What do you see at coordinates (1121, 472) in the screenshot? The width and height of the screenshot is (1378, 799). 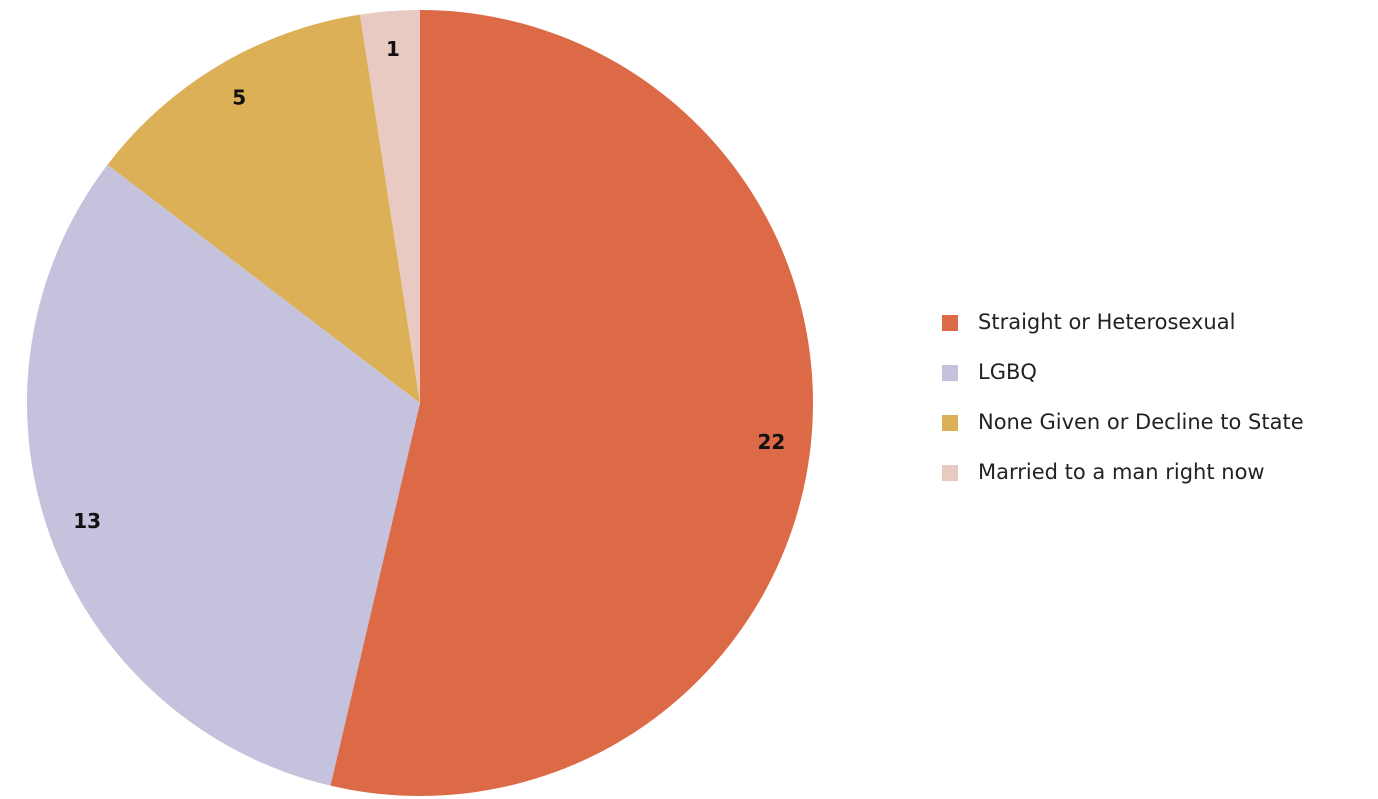 I see `legend-label: Married to a man right now` at bounding box center [1121, 472].